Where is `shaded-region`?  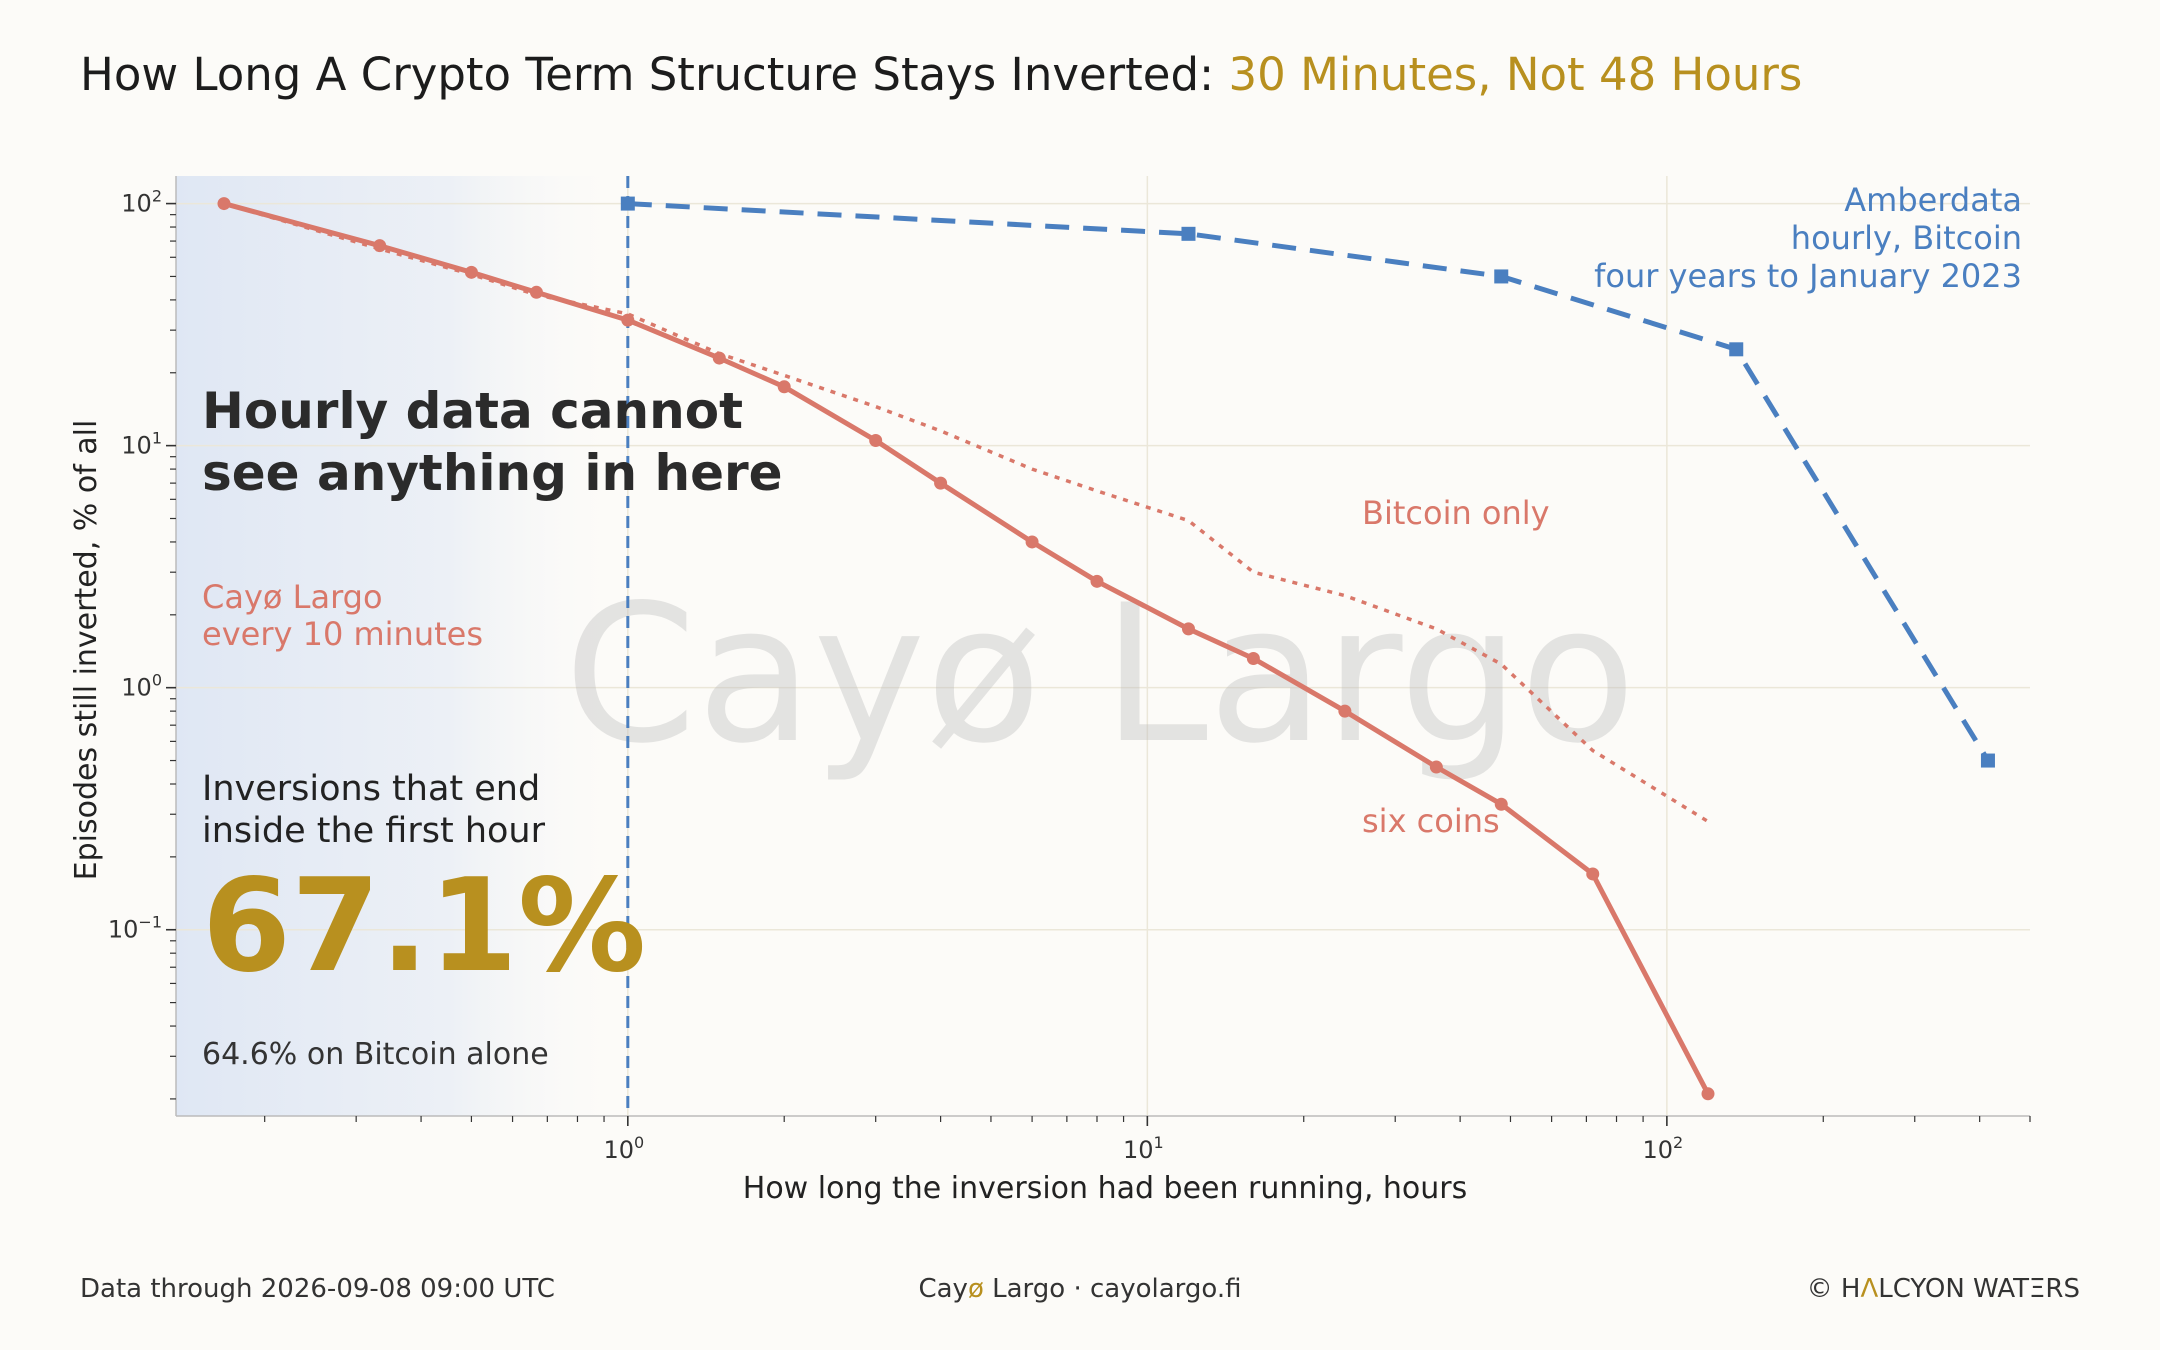
shaded-region is located at coordinates (402, 646).